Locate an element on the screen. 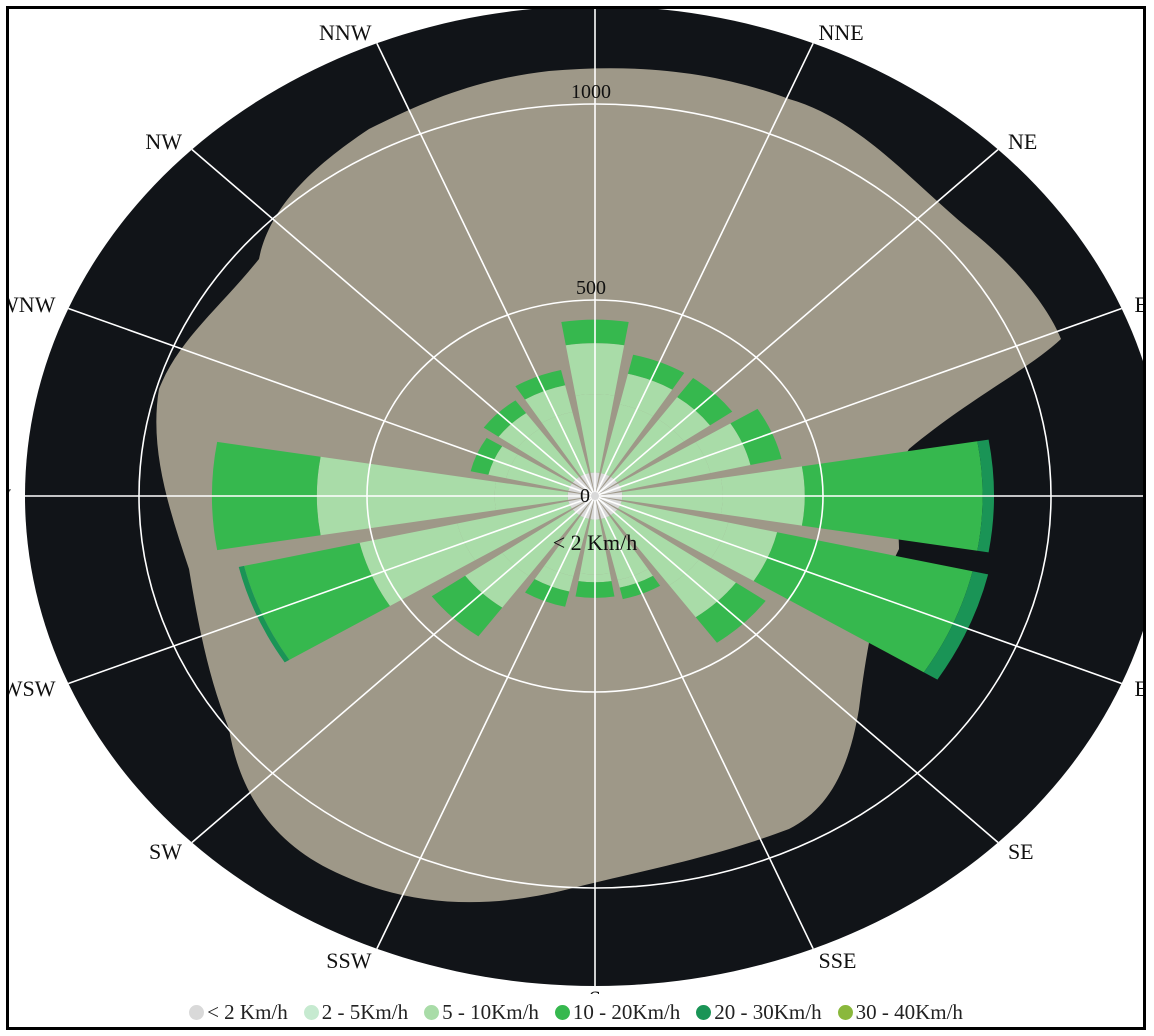  spoke-SSE is located at coordinates (704, 722).